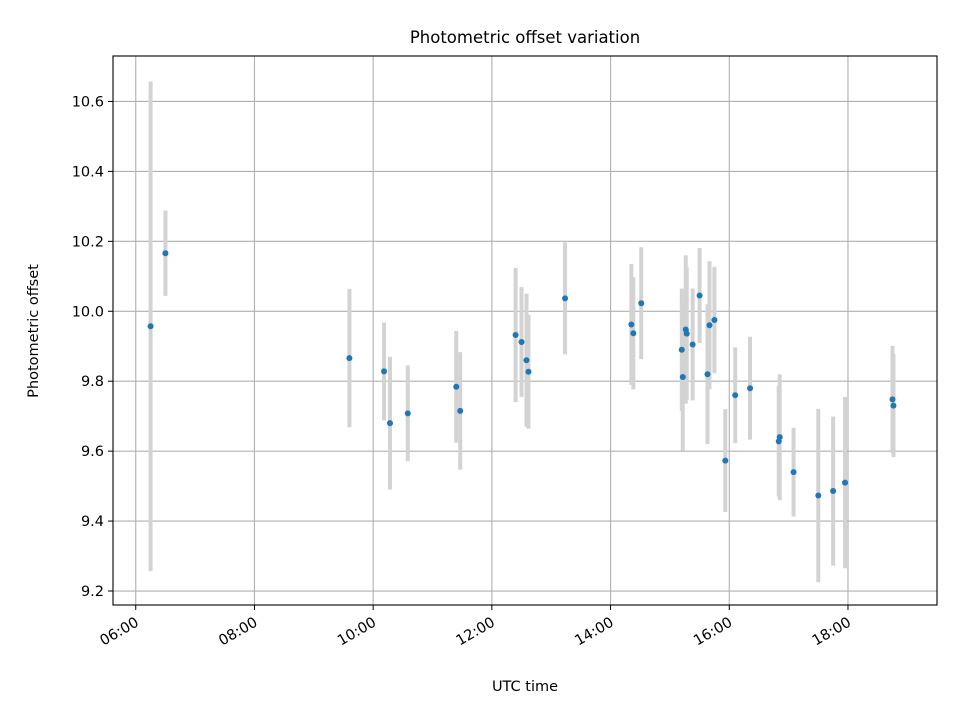  What do you see at coordinates (88, 172) in the screenshot?
I see `y-tick-label: 10.4` at bounding box center [88, 172].